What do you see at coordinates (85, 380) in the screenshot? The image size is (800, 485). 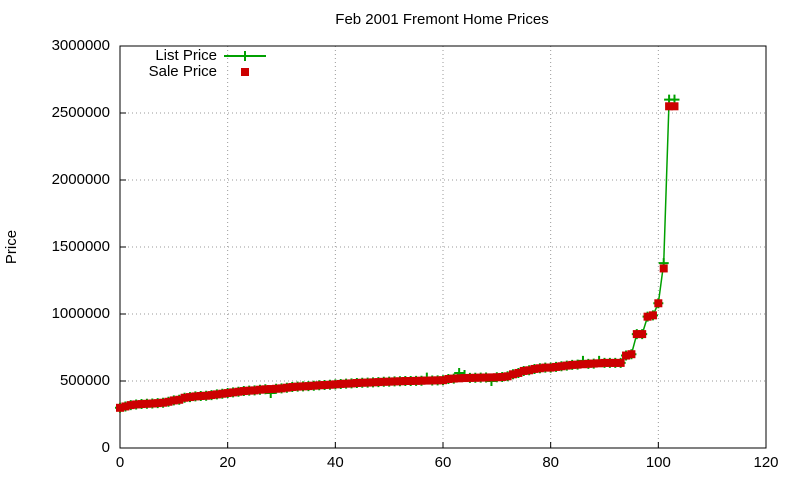 I see `y-tick-label: 500000` at bounding box center [85, 380].